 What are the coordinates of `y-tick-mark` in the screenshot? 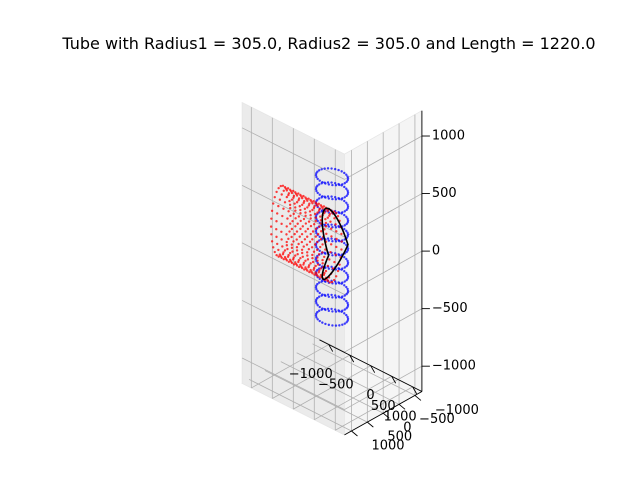 It's located at (402, 406).